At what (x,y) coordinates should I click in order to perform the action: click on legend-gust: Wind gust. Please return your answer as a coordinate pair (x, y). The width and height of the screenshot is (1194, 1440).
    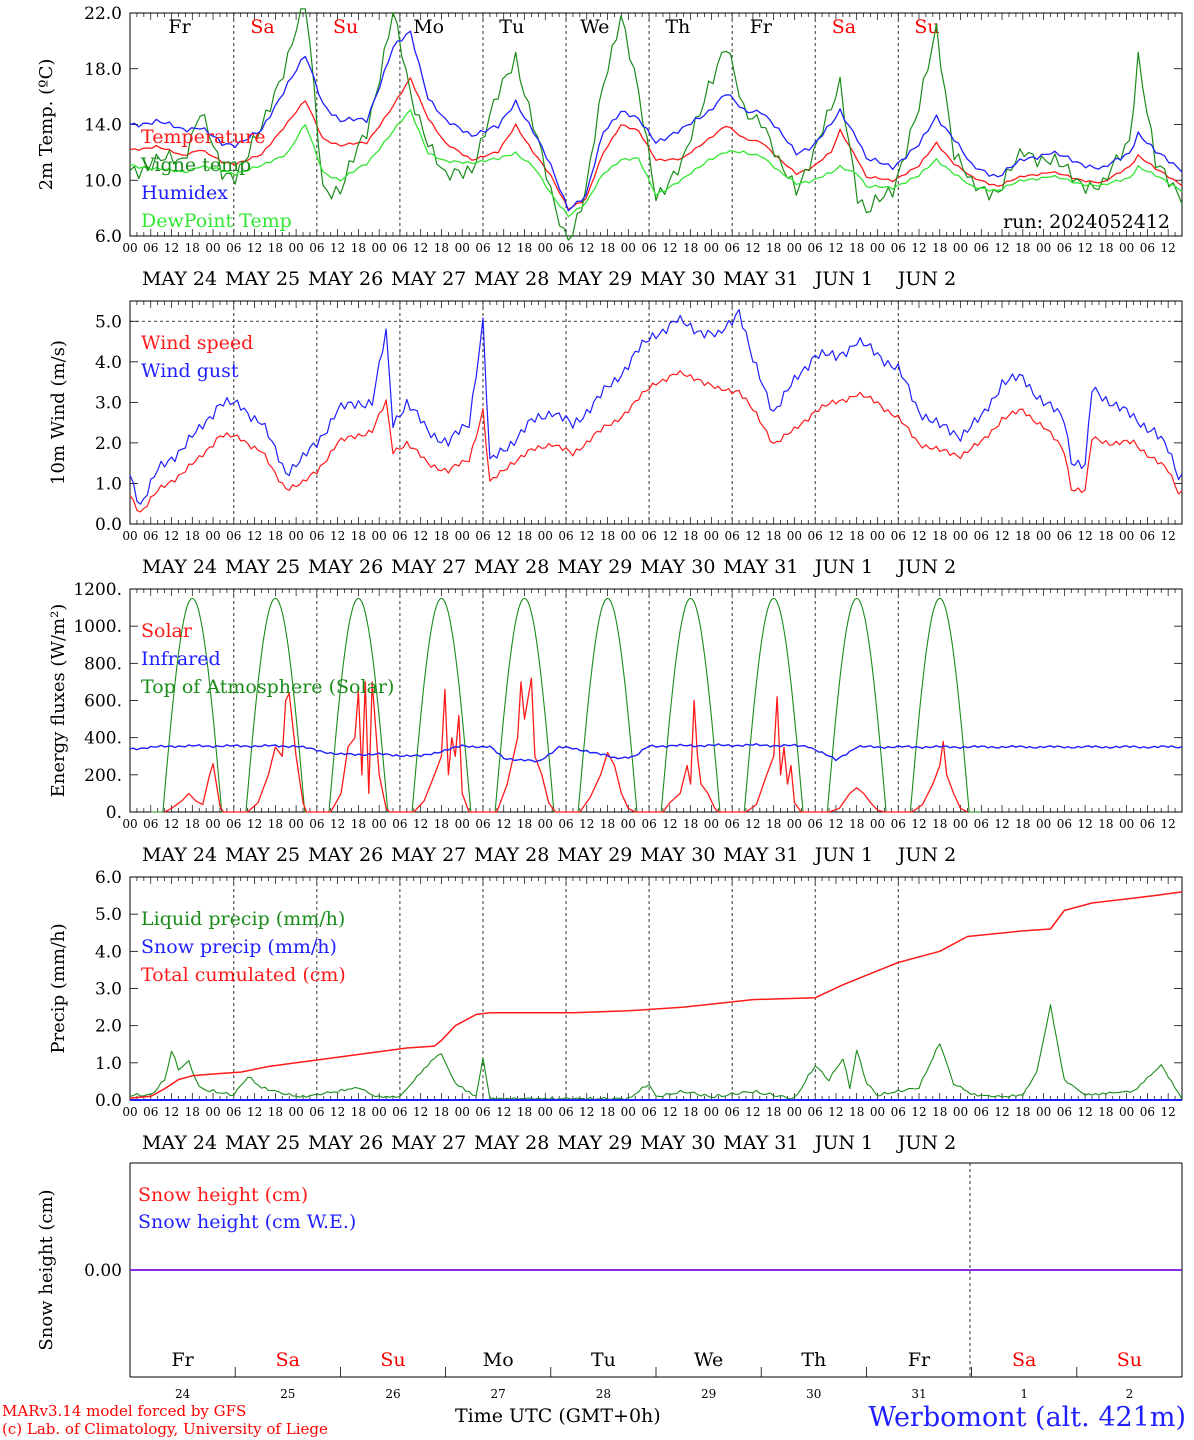
    Looking at the image, I should click on (190, 371).